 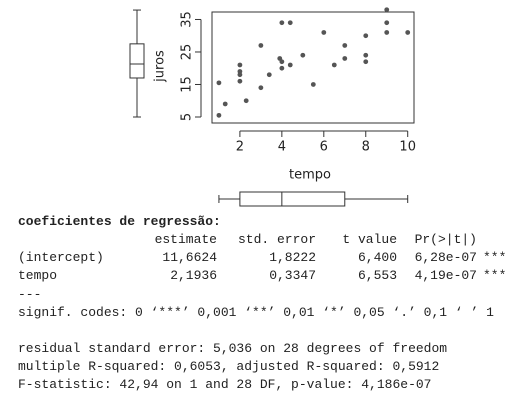 What do you see at coordinates (310, 175) in the screenshot?
I see `x-axis-label: tempo` at bounding box center [310, 175].